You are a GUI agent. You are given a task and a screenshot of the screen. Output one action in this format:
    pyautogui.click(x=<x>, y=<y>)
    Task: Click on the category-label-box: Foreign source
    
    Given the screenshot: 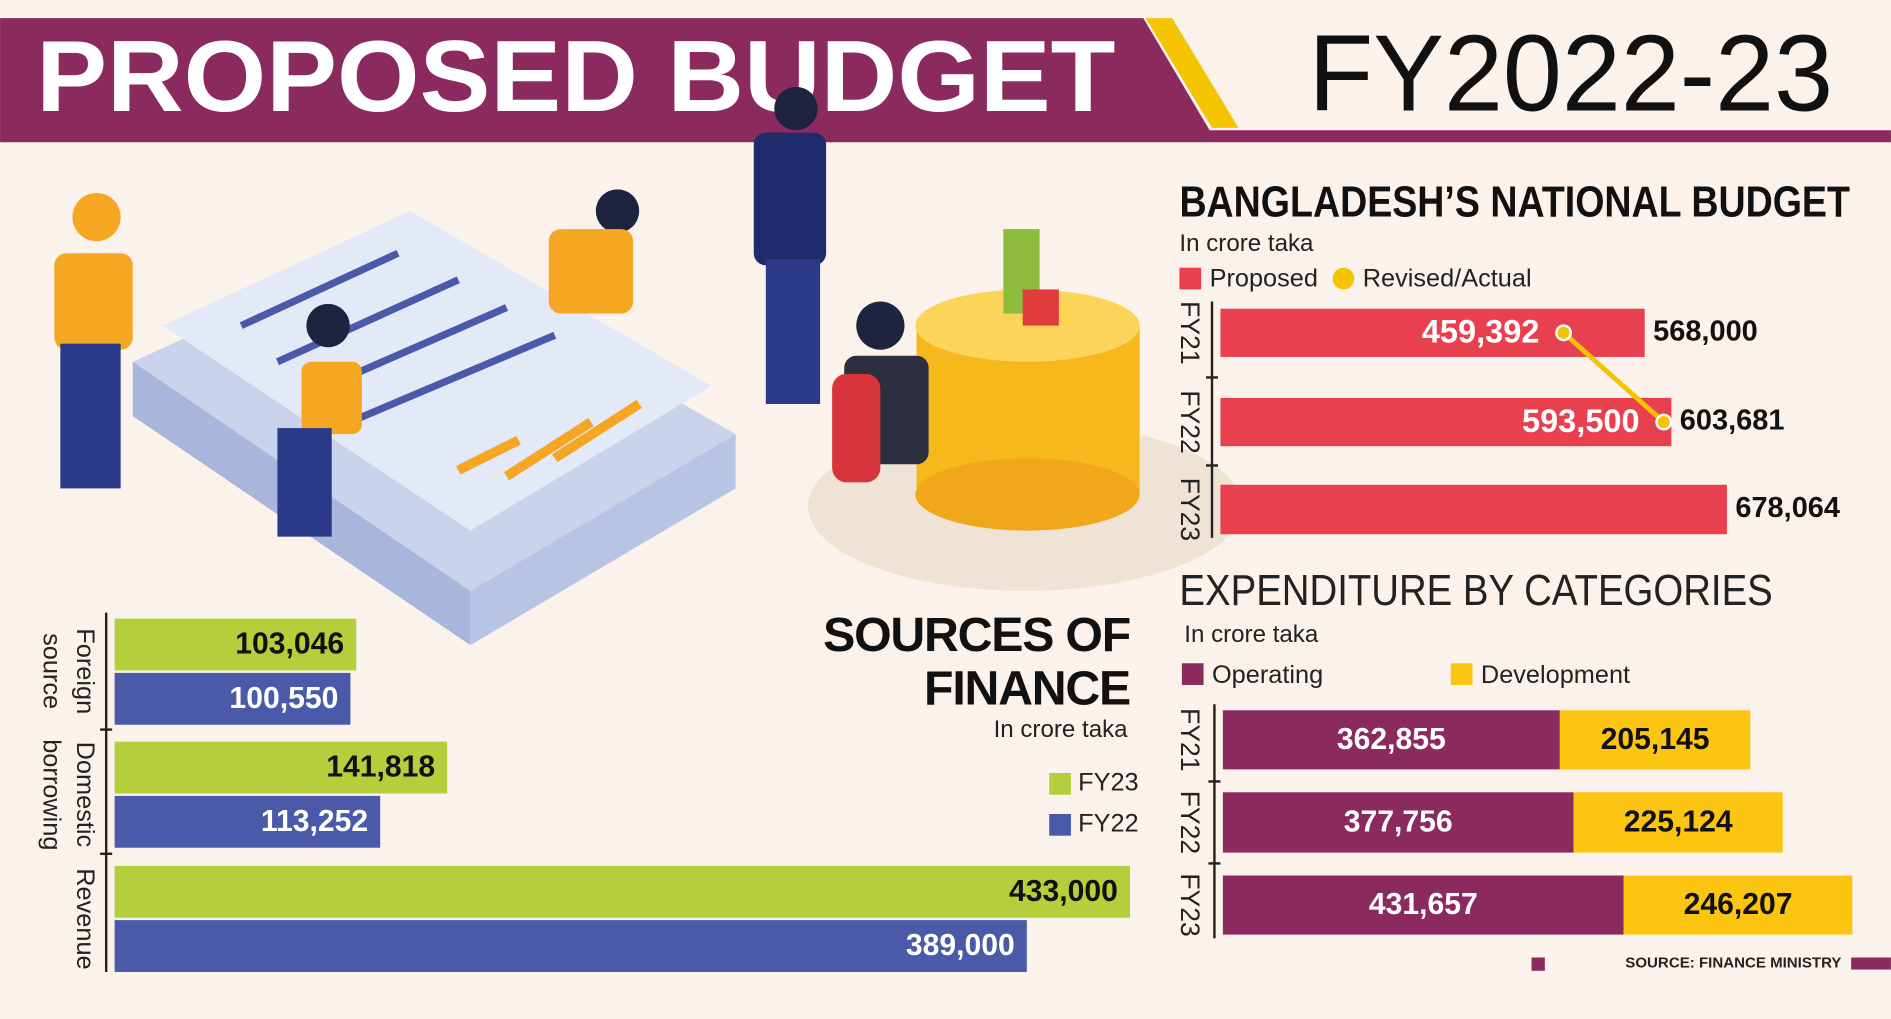 What is the action you would take?
    pyautogui.click(x=68, y=671)
    